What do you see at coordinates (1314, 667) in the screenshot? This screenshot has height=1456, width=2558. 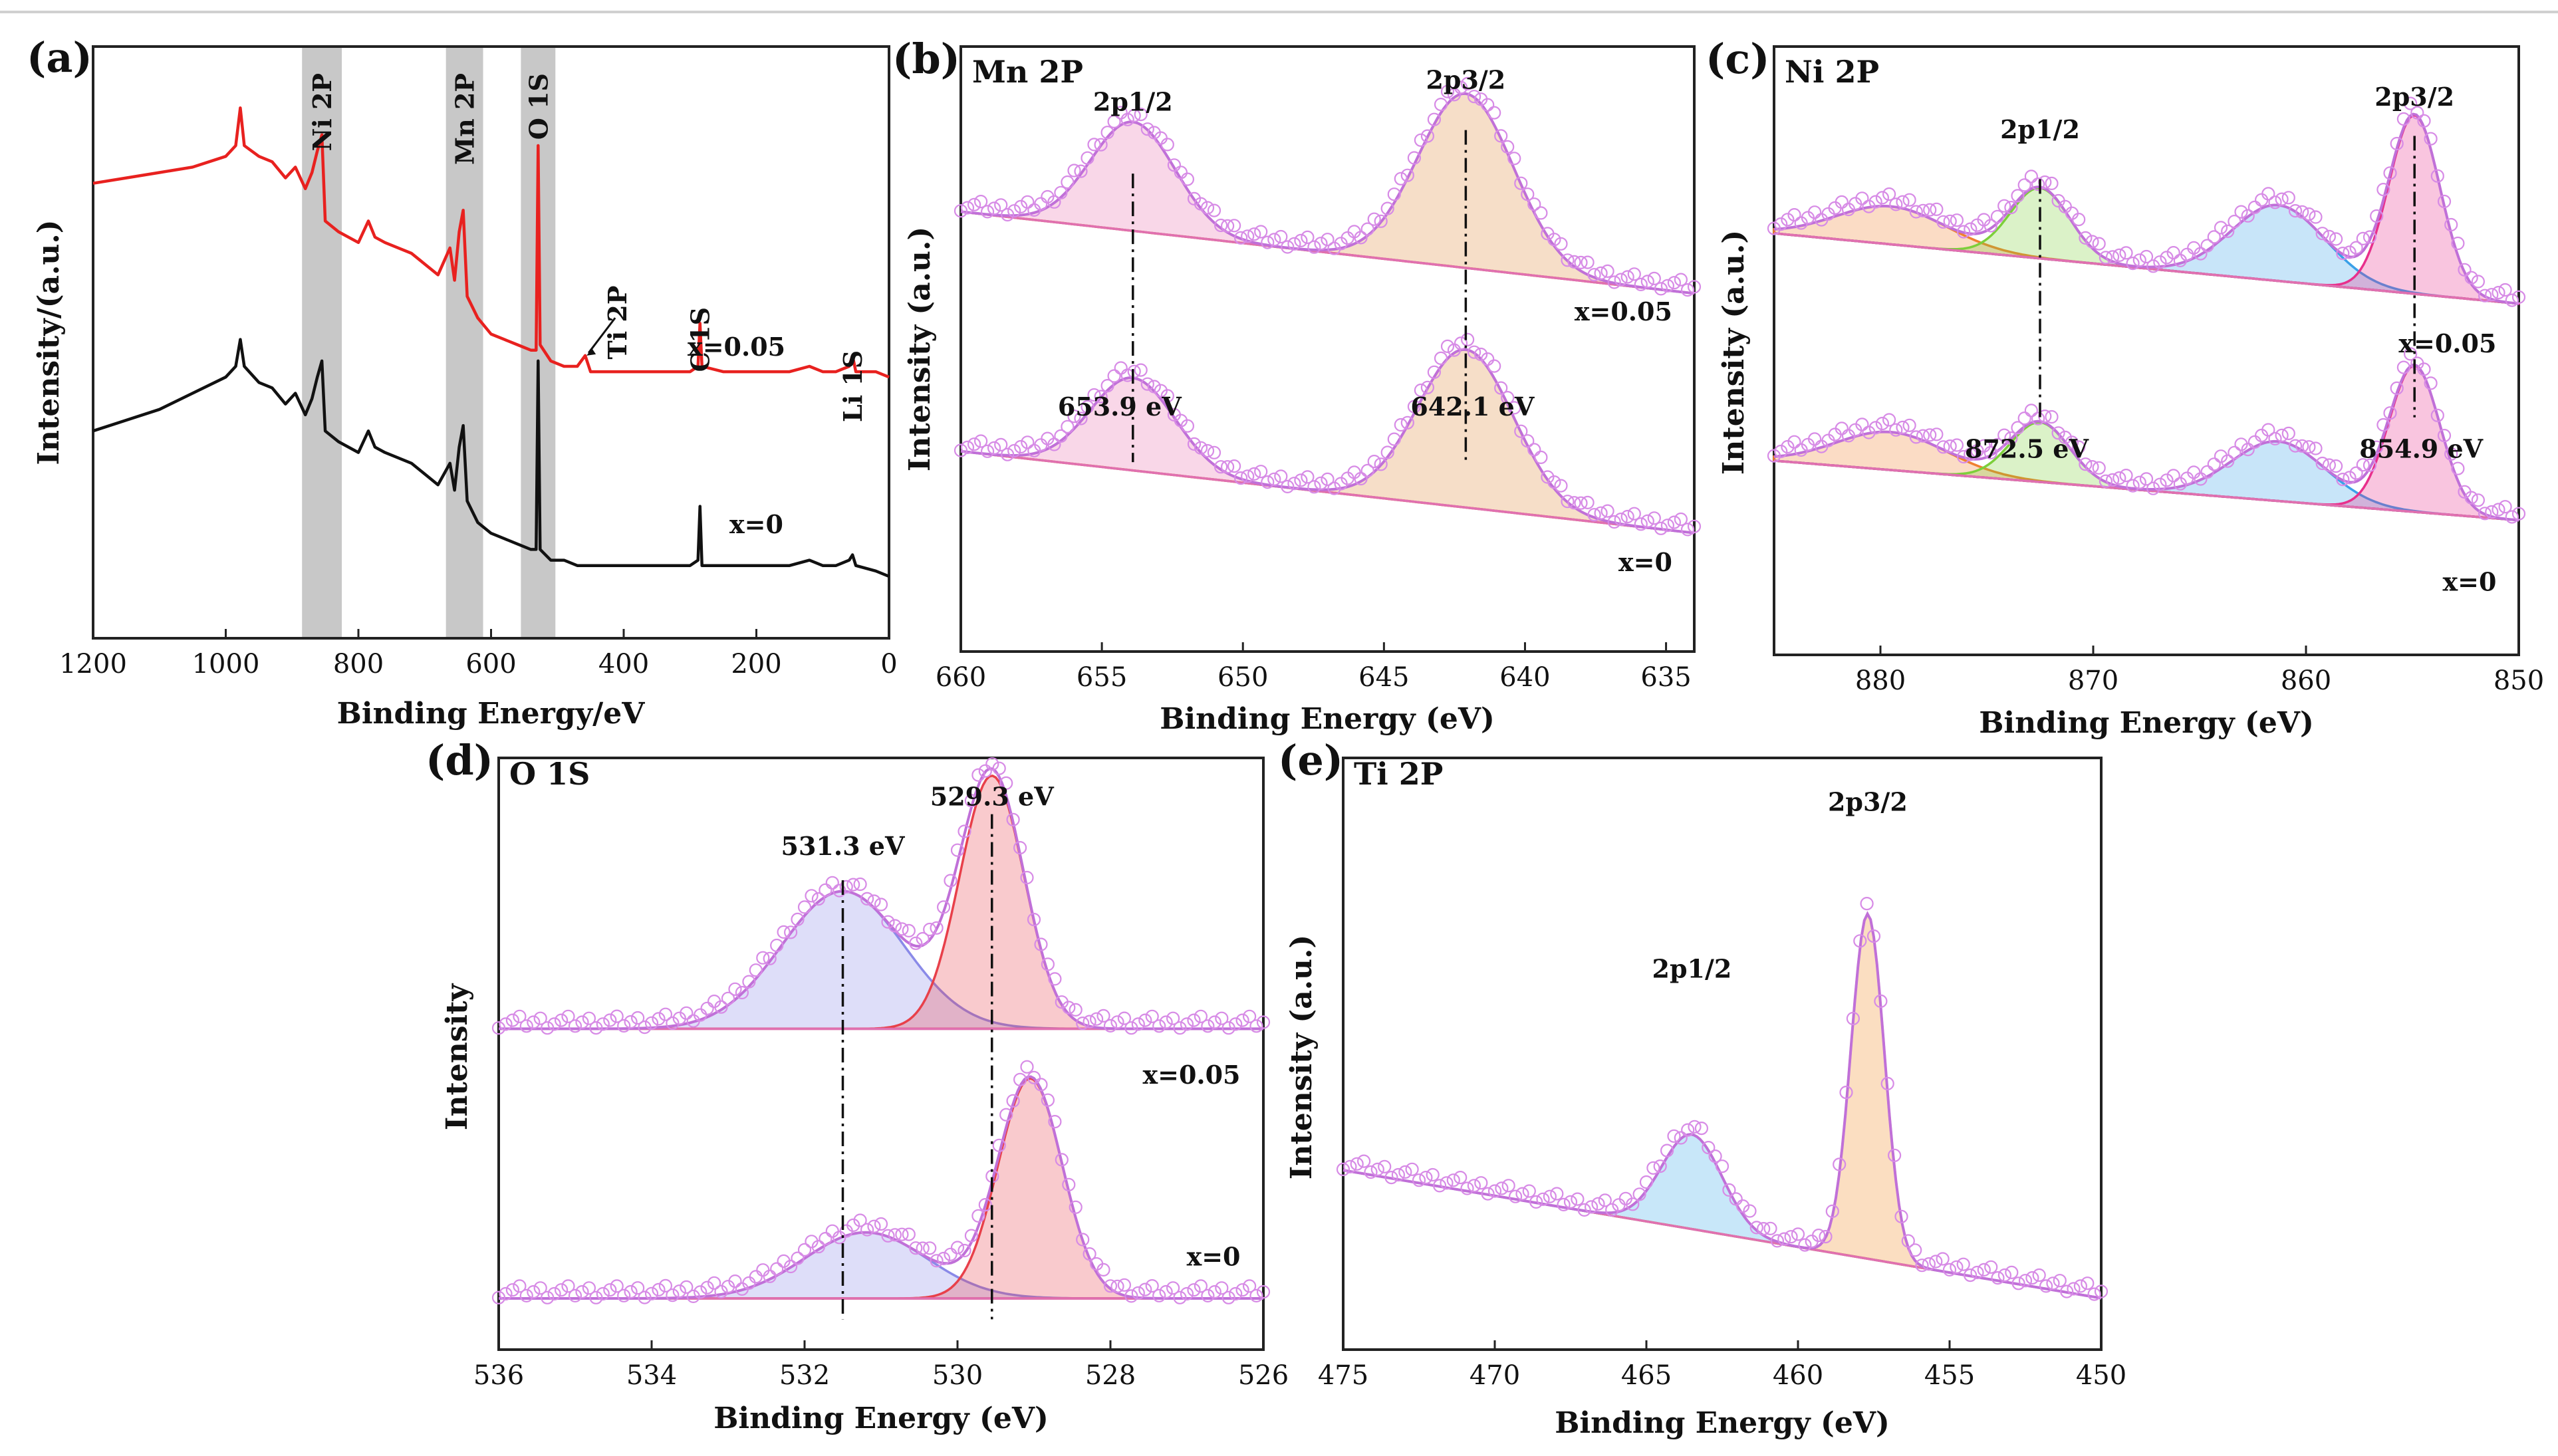 I see `panel-b-ticks: 660 655 650 645 640 635` at bounding box center [1314, 667].